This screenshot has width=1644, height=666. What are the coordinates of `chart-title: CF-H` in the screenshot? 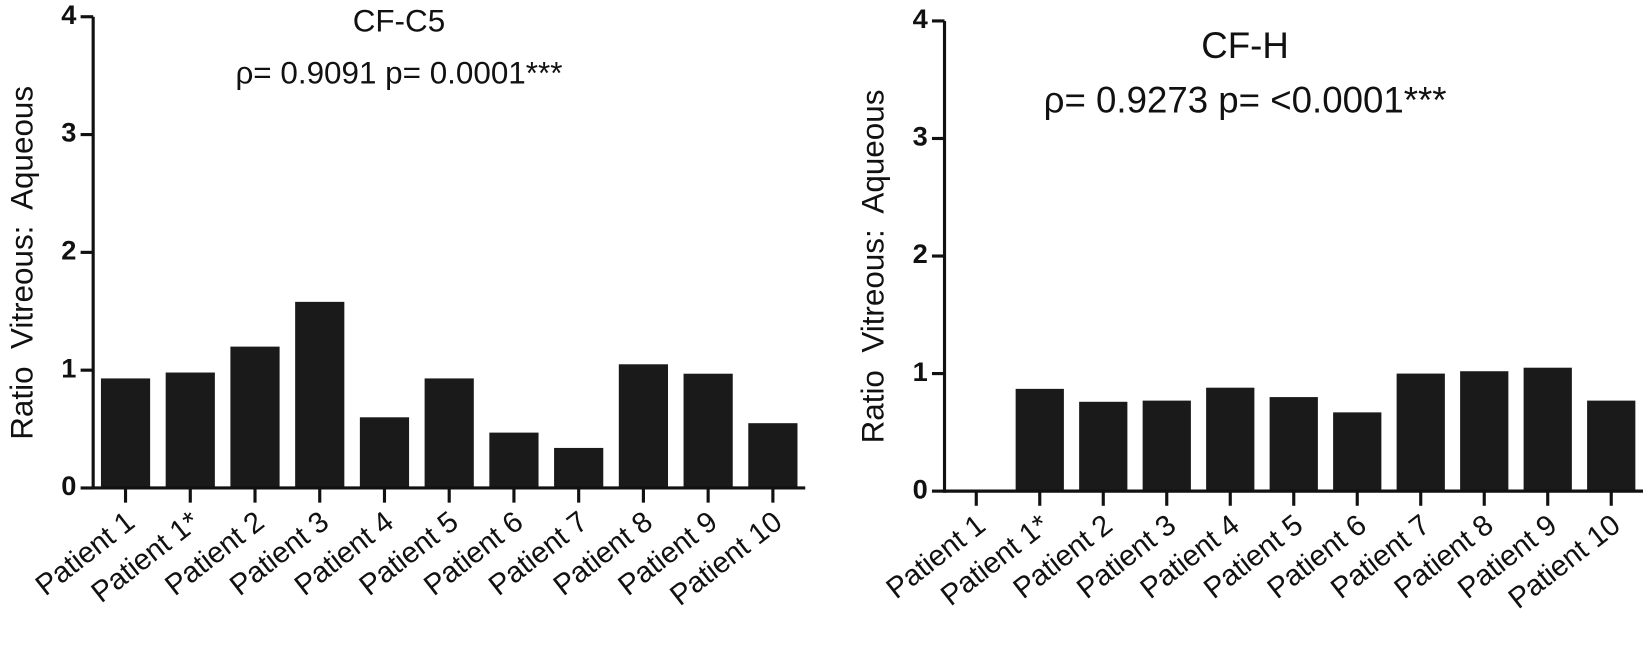 It's located at (1245, 45).